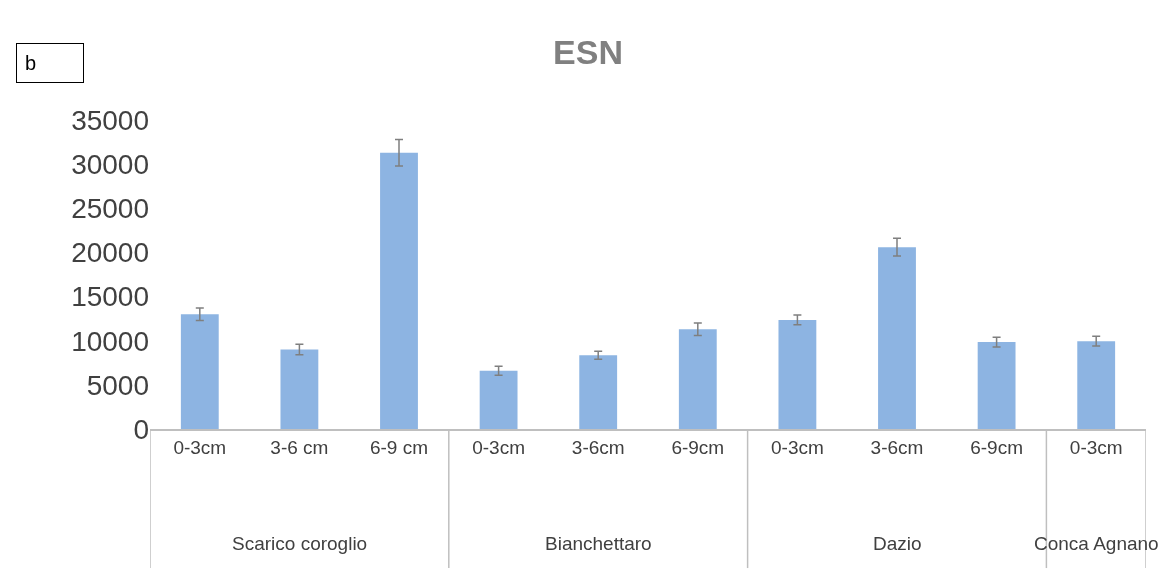  I want to click on y-tick-label: 35000, so click(110, 120).